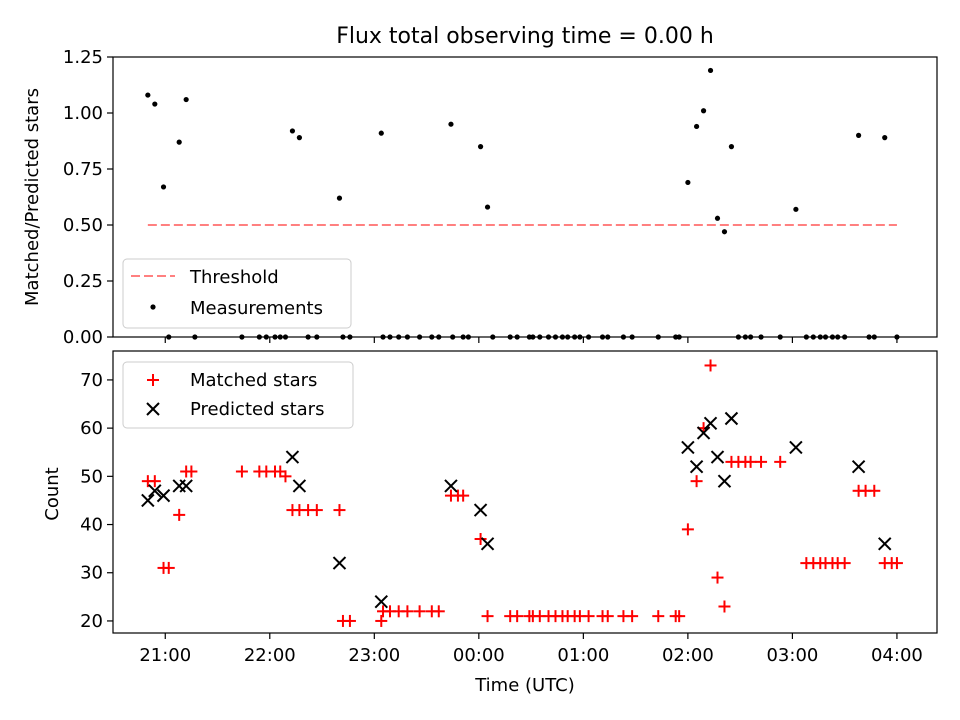 The width and height of the screenshot is (960, 720). What do you see at coordinates (374, 655) in the screenshot?
I see `x-tick-label: 23:00` at bounding box center [374, 655].